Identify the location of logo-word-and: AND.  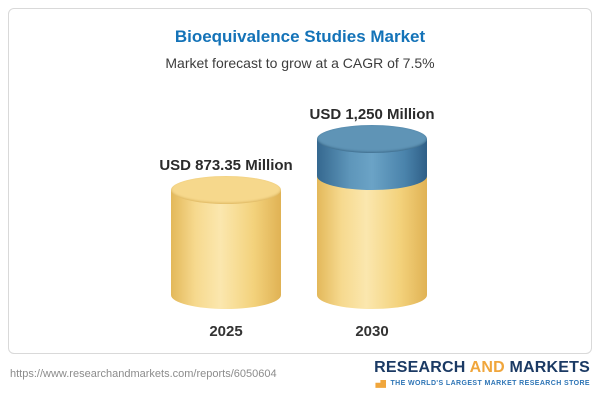
(487, 368).